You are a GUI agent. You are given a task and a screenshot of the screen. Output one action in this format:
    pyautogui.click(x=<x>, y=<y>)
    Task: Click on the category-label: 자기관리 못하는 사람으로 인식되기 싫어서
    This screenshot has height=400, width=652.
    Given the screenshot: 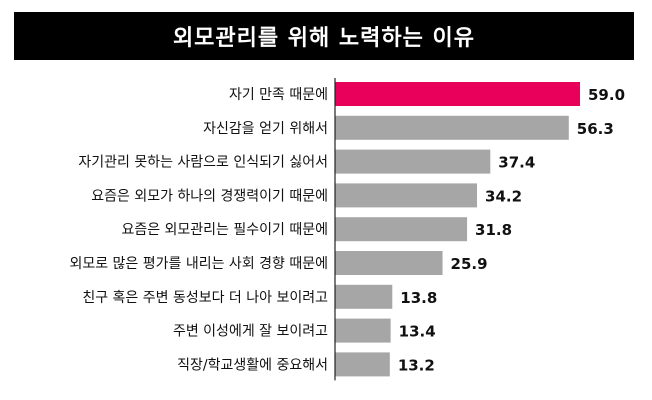 What is the action you would take?
    pyautogui.click(x=203, y=163)
    